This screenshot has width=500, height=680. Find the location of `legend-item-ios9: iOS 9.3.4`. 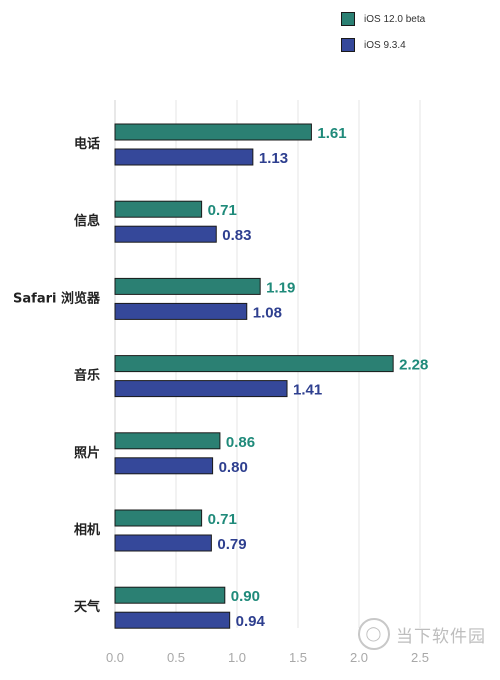

legend-item-ios9: iOS 9.3.4 is located at coordinates (373, 45).